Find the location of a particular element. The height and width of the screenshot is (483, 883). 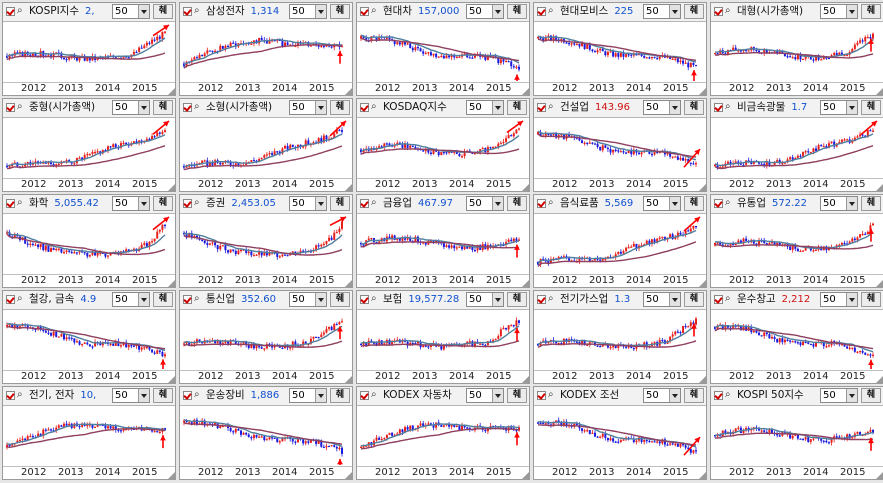

chart-panel: ⌕ 철강, 금속 4.9 50 췌 2012 2013 2014 2015 is located at coordinates (89, 337).